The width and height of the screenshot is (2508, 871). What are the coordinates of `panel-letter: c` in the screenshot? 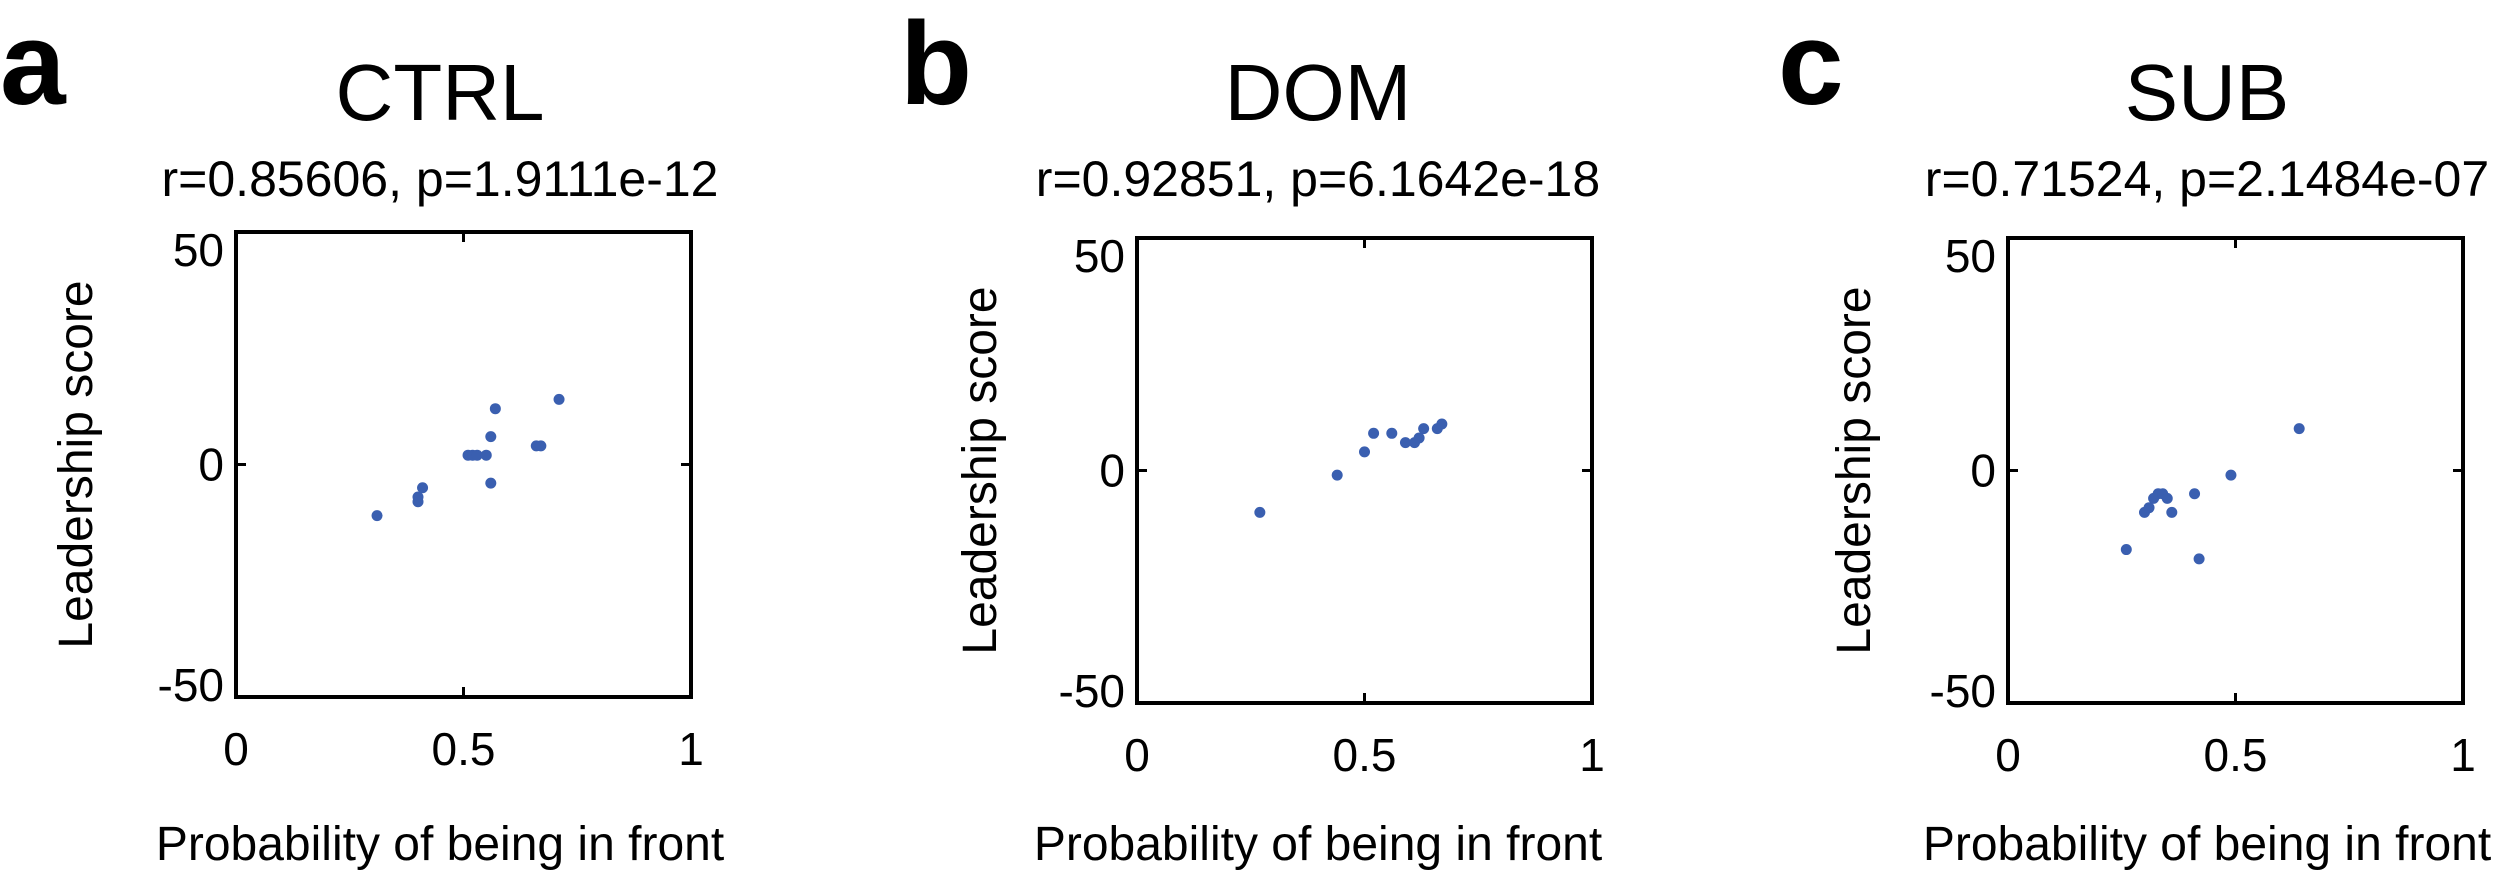 It's located at (1811, 65).